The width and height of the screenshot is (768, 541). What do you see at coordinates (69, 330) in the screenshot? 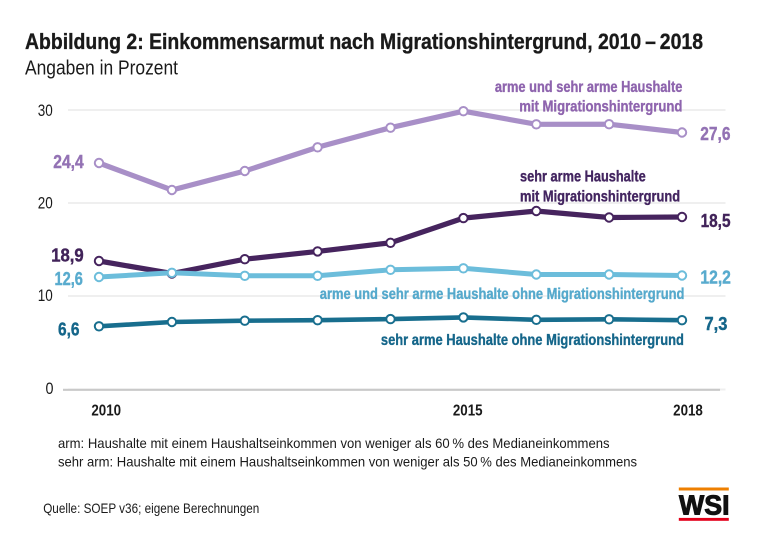
I see `svg-text: 6,6` at bounding box center [69, 330].